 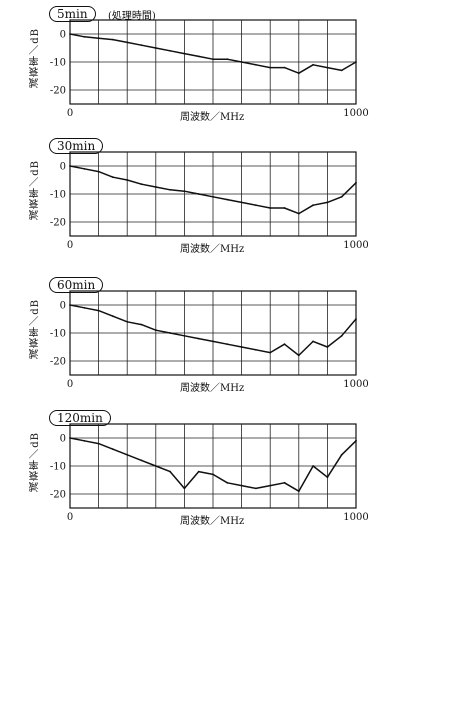 What do you see at coordinates (132, 16) in the screenshot?
I see `processing-time-note: (処理時間)` at bounding box center [132, 16].